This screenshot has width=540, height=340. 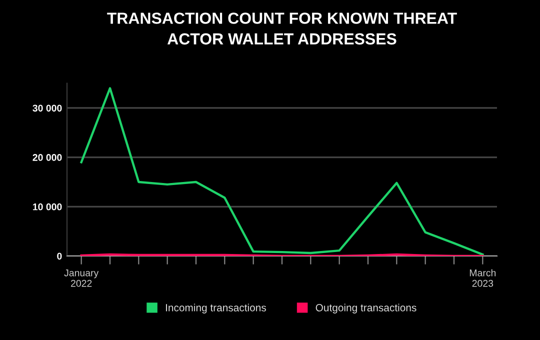 I want to click on x-tick-label: January 2022, so click(x=81, y=278).